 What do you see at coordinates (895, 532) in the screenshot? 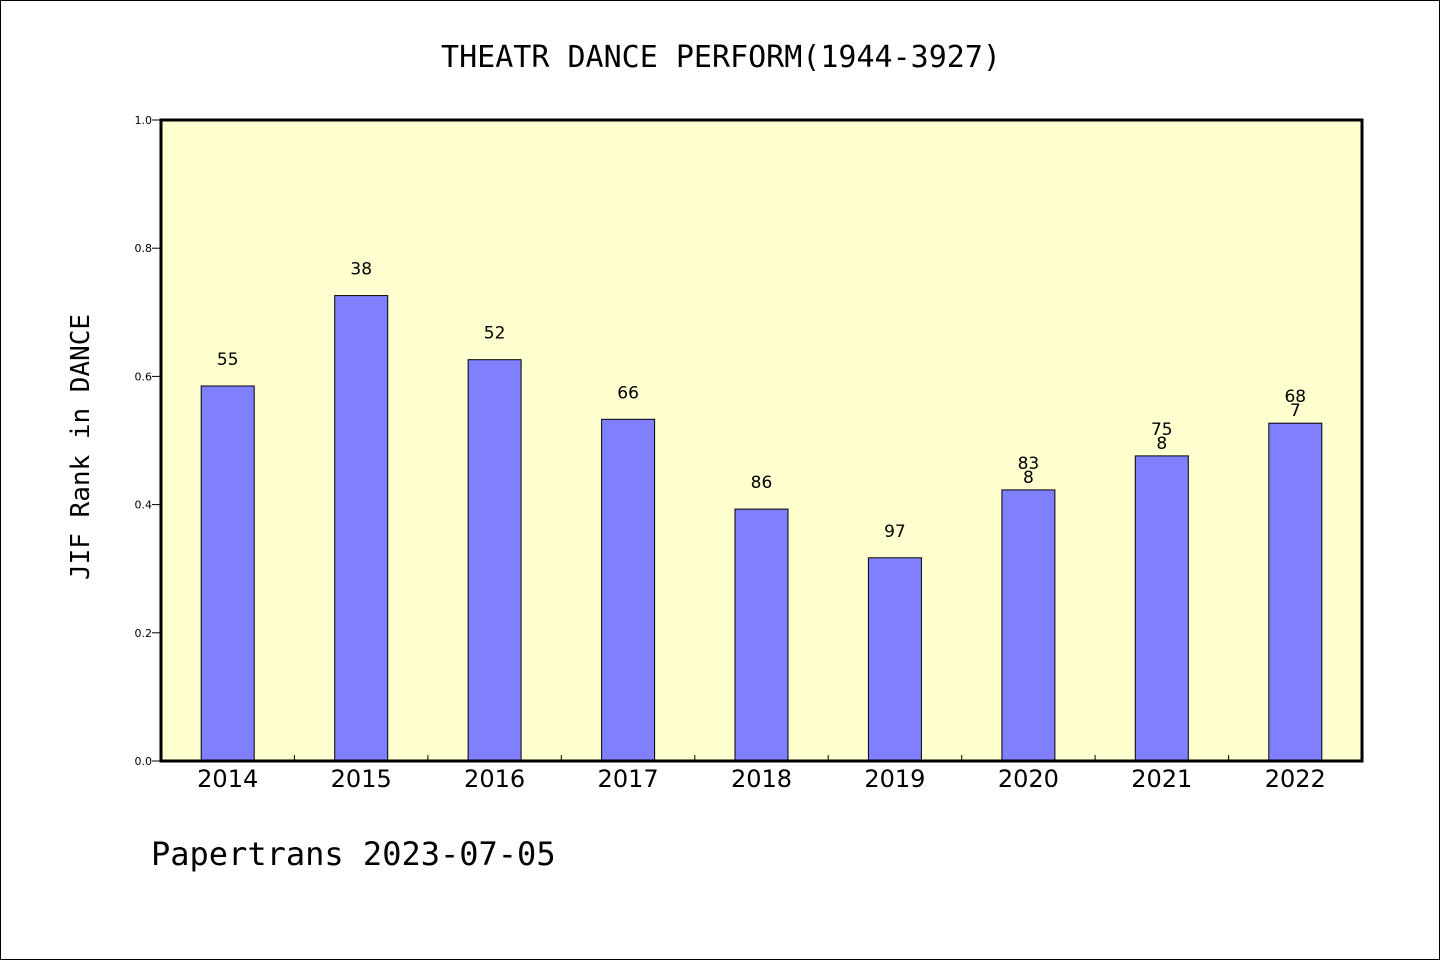
I see `data-label-2019: 97` at bounding box center [895, 532].